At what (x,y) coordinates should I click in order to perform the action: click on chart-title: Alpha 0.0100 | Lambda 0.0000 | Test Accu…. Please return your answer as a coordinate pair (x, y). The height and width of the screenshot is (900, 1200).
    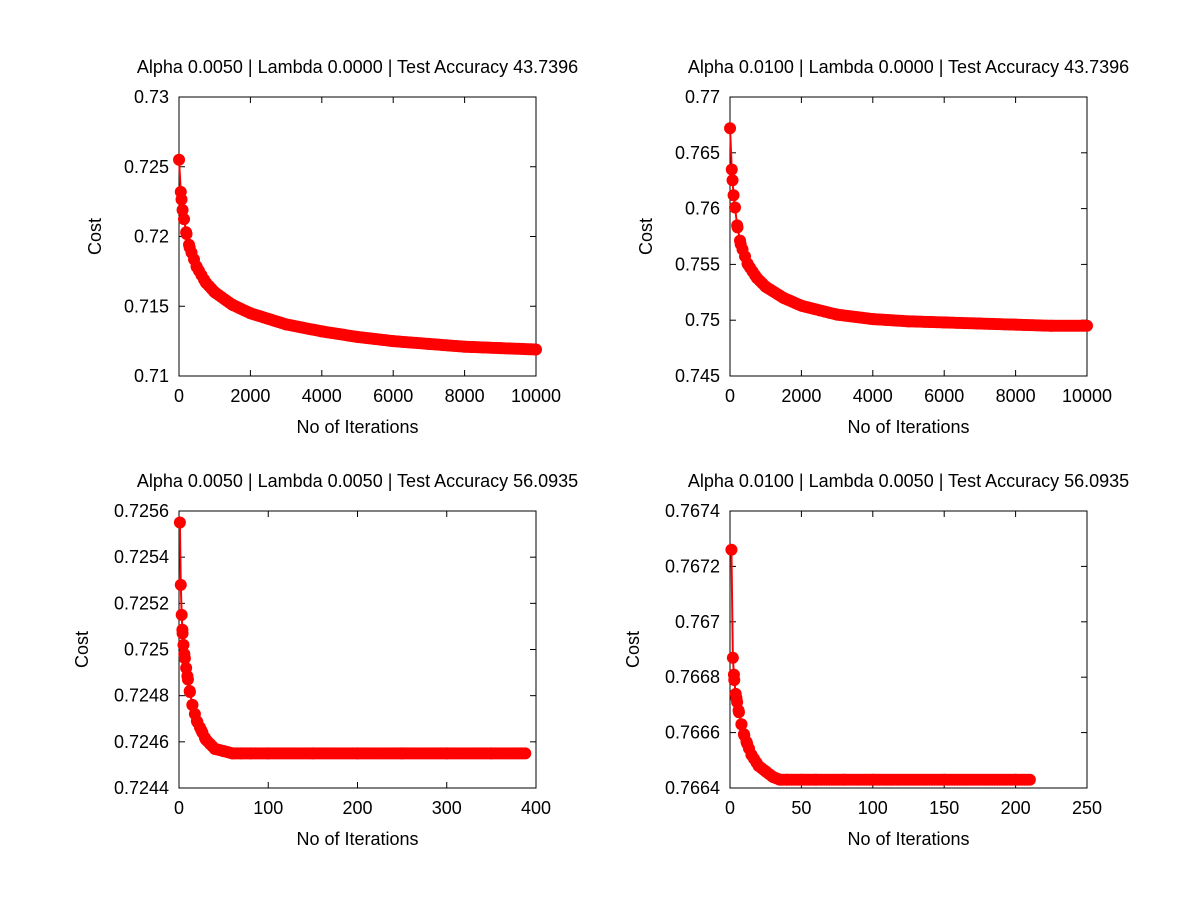
    Looking at the image, I should click on (908, 67).